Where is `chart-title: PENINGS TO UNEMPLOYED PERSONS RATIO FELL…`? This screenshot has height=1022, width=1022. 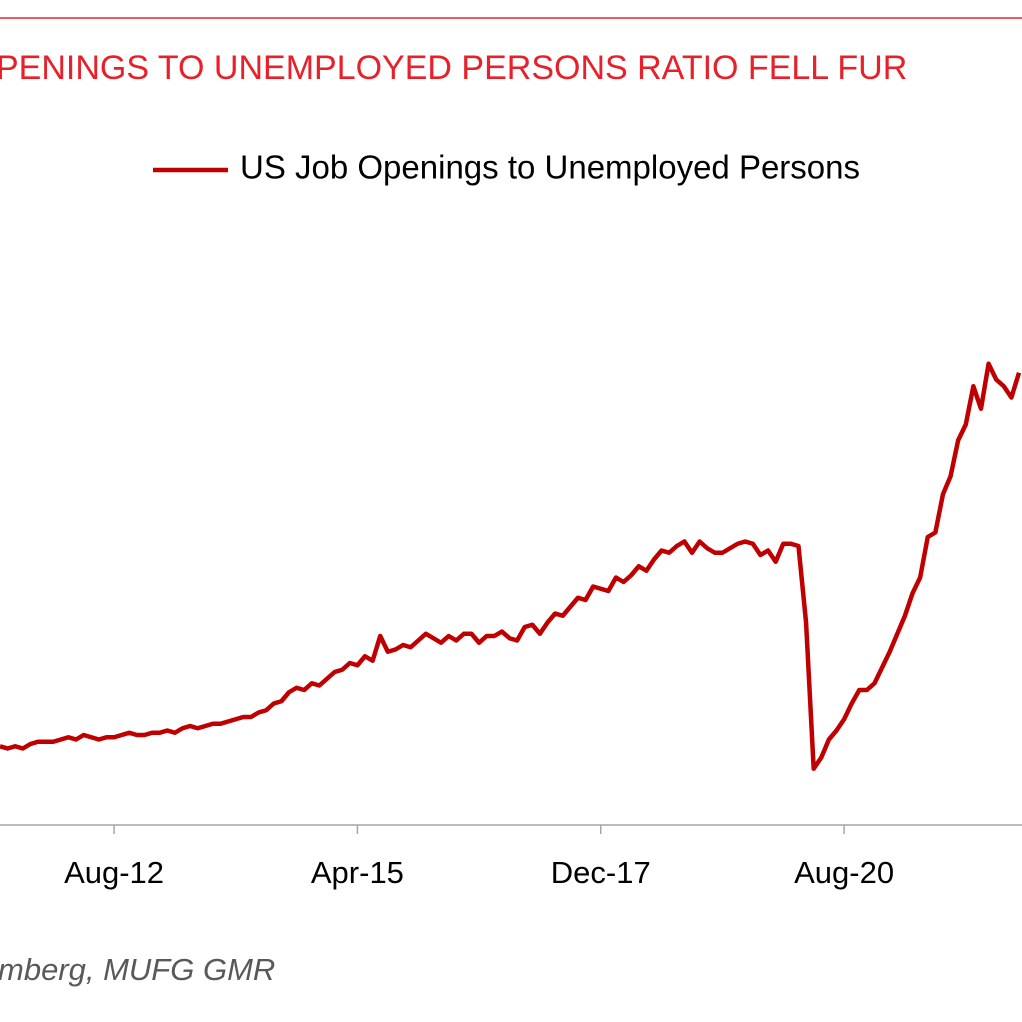
chart-title: PENINGS TO UNEMPLOYED PERSONS RATIO FELL… is located at coordinates (453, 68).